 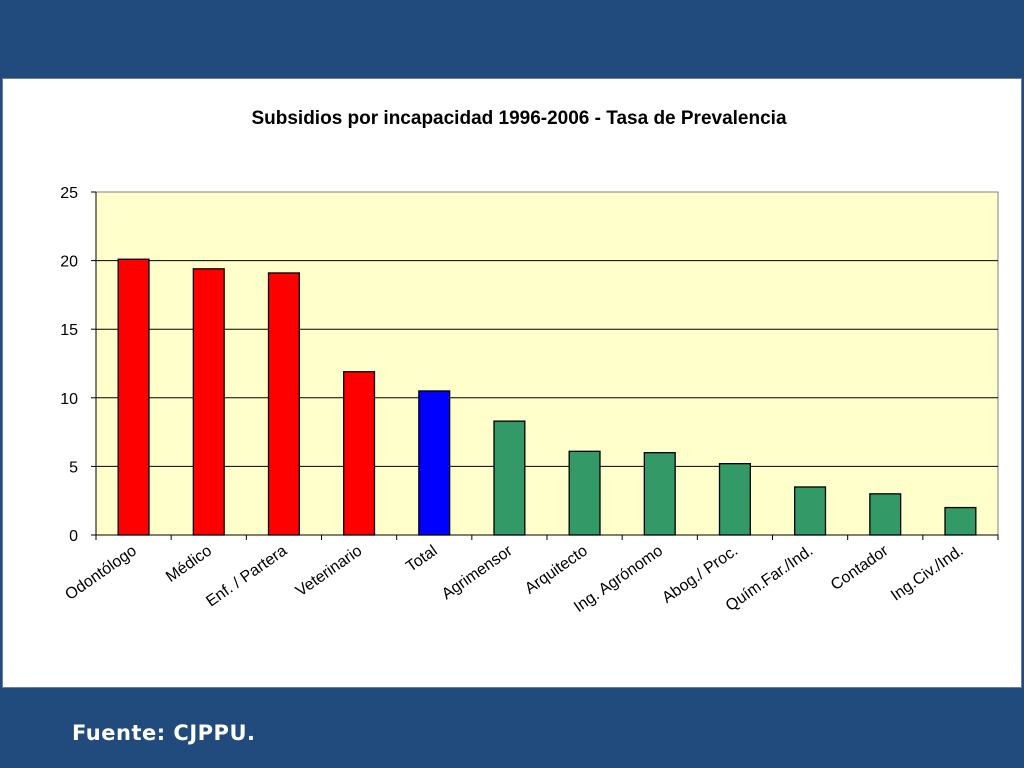 I want to click on x-tick-label: Odontólogo, so click(x=101, y=572).